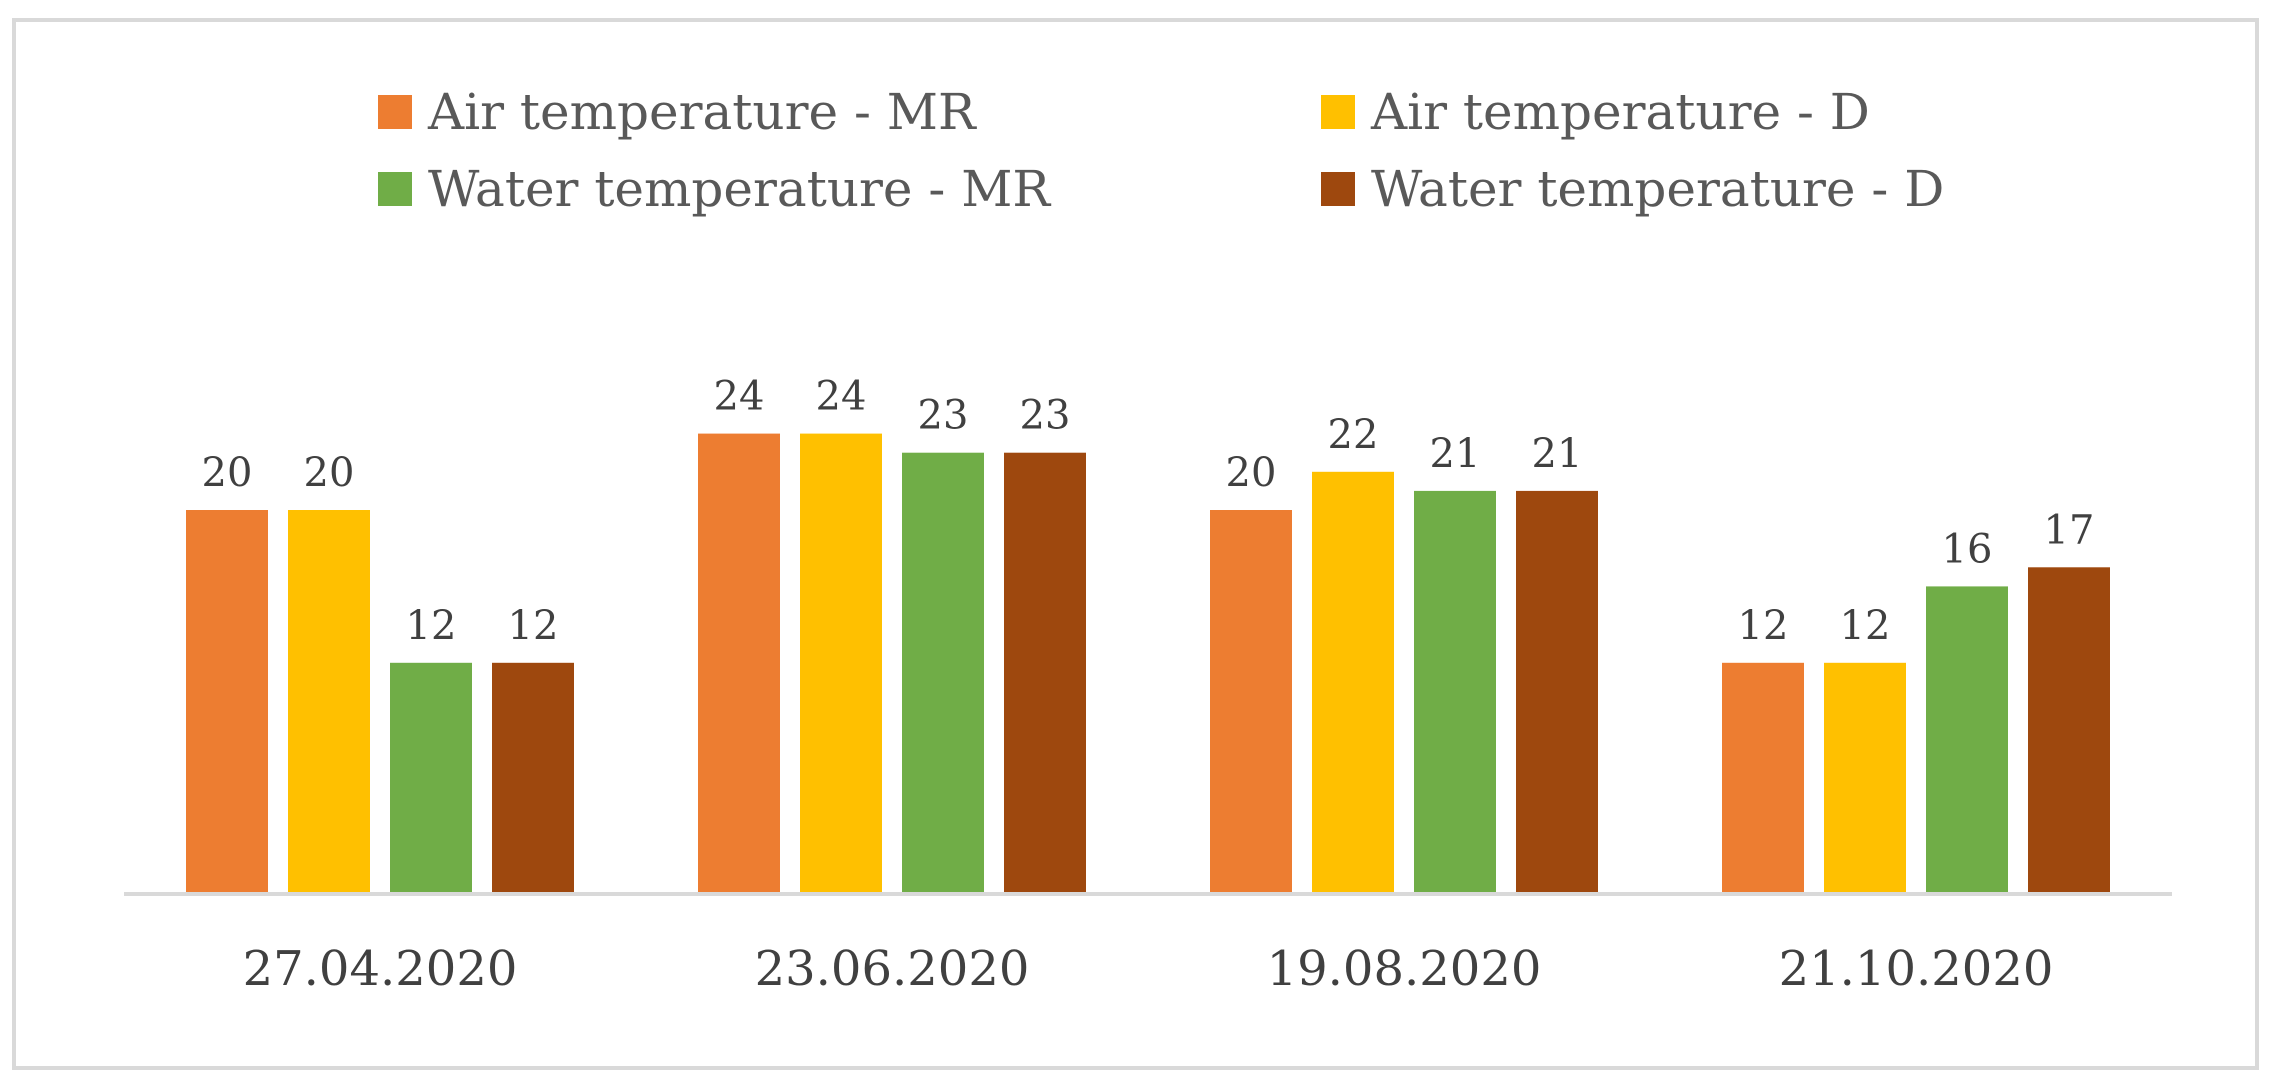  I want to click on data-label-3-2: 23, so click(943, 416).